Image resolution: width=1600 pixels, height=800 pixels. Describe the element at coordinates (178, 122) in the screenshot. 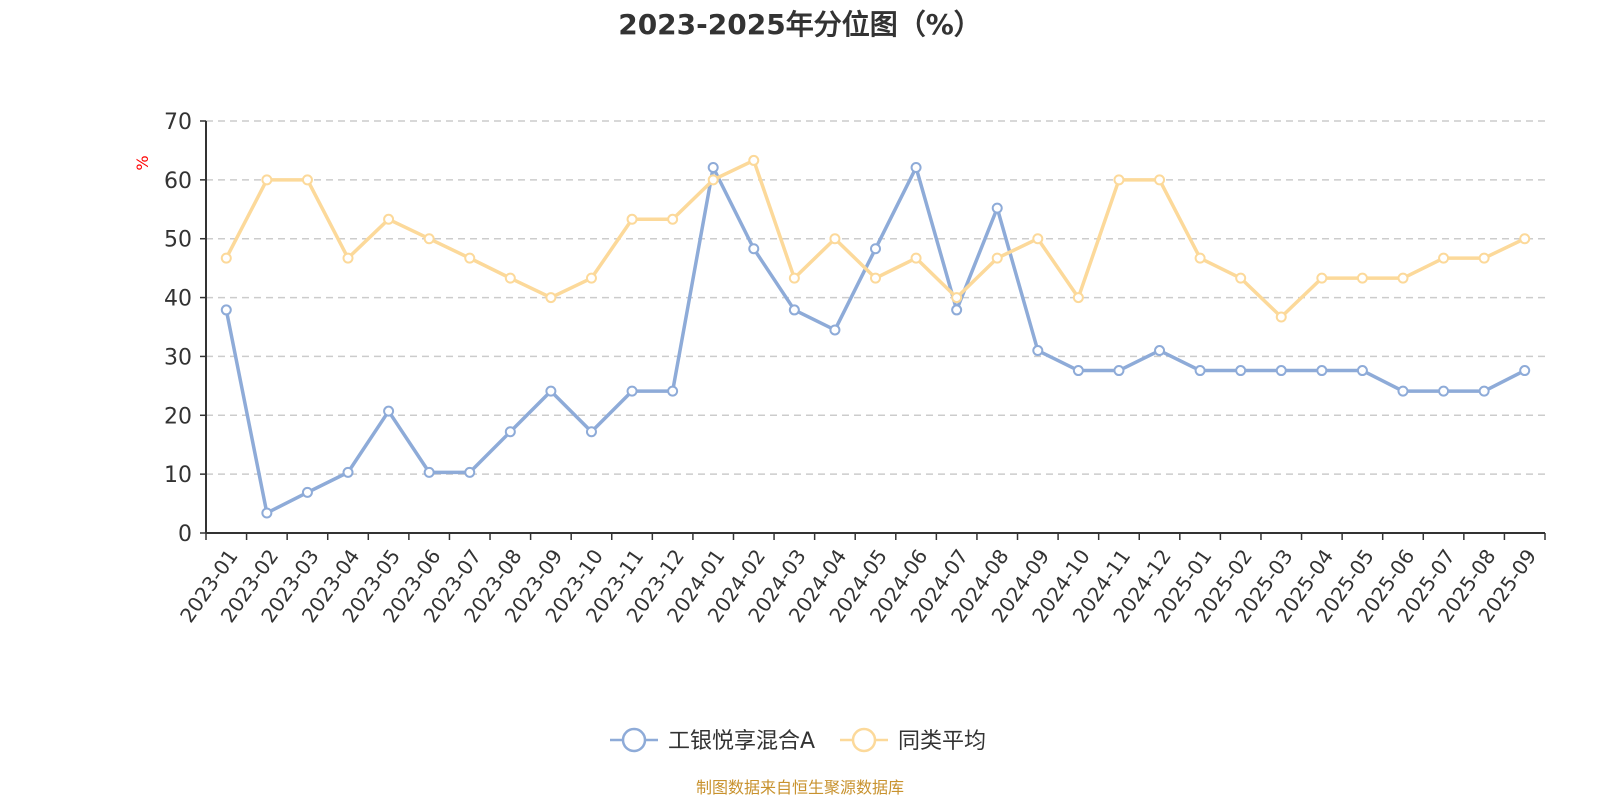

I see `y-tick-label: 70` at that location.